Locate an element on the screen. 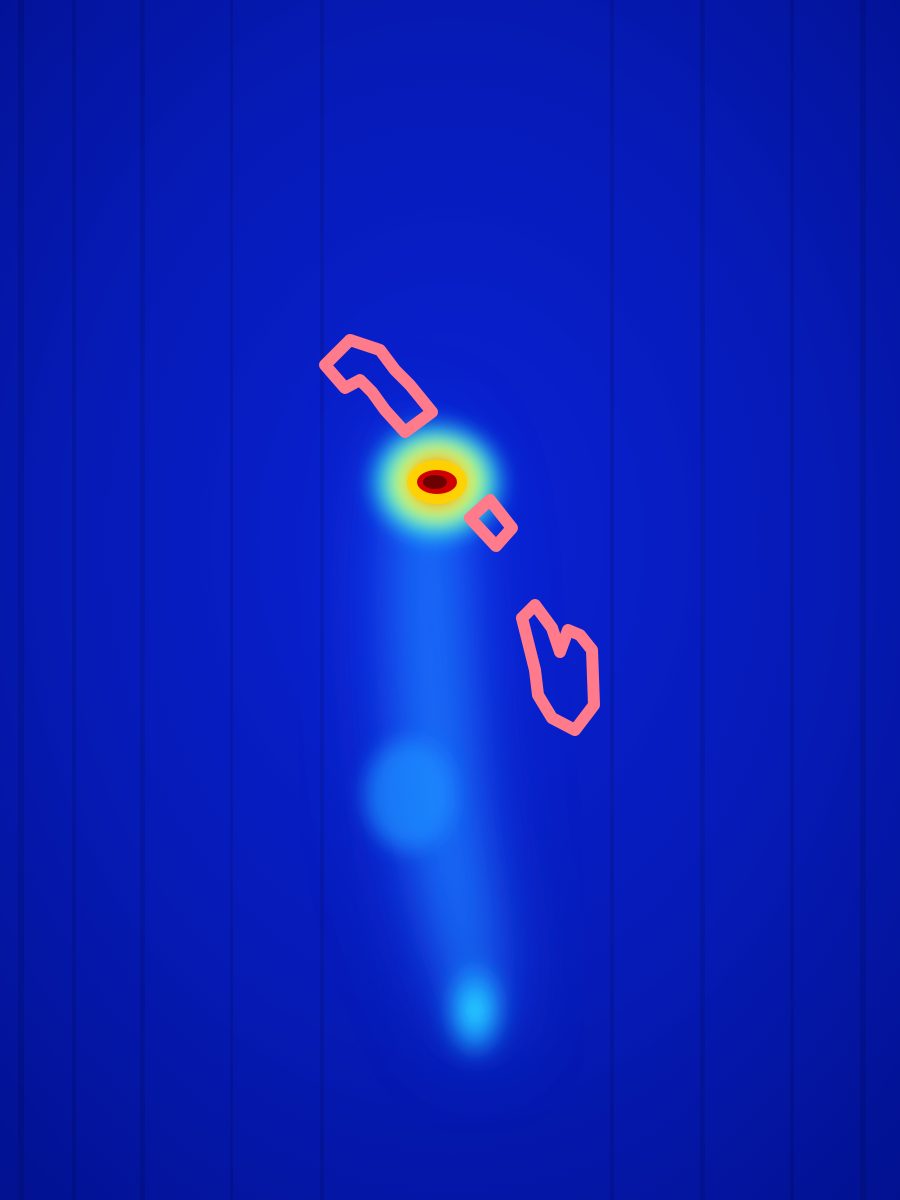  region-outline-lower-right is located at coordinates (558, 667).